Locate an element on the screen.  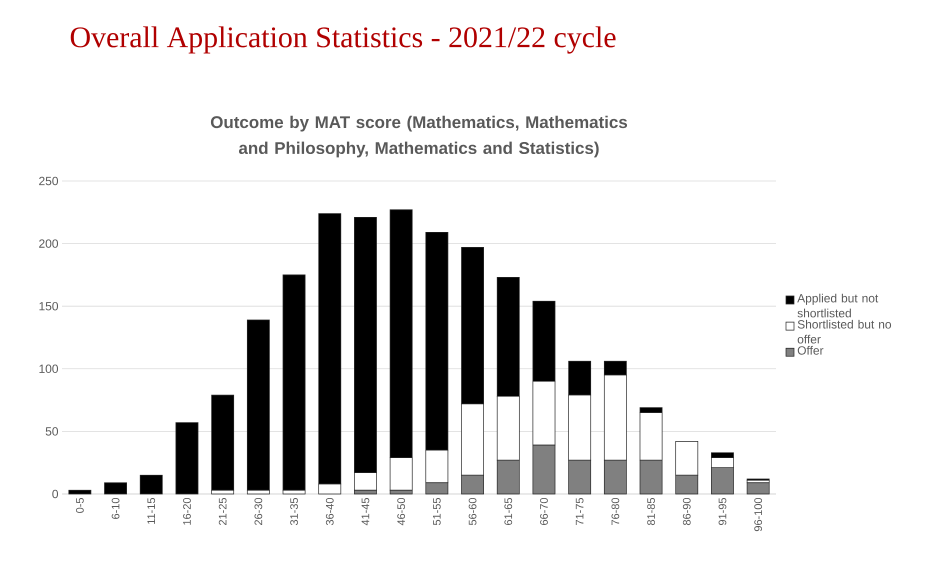
x-tick-label: 26-30 is located at coordinates (258, 511).